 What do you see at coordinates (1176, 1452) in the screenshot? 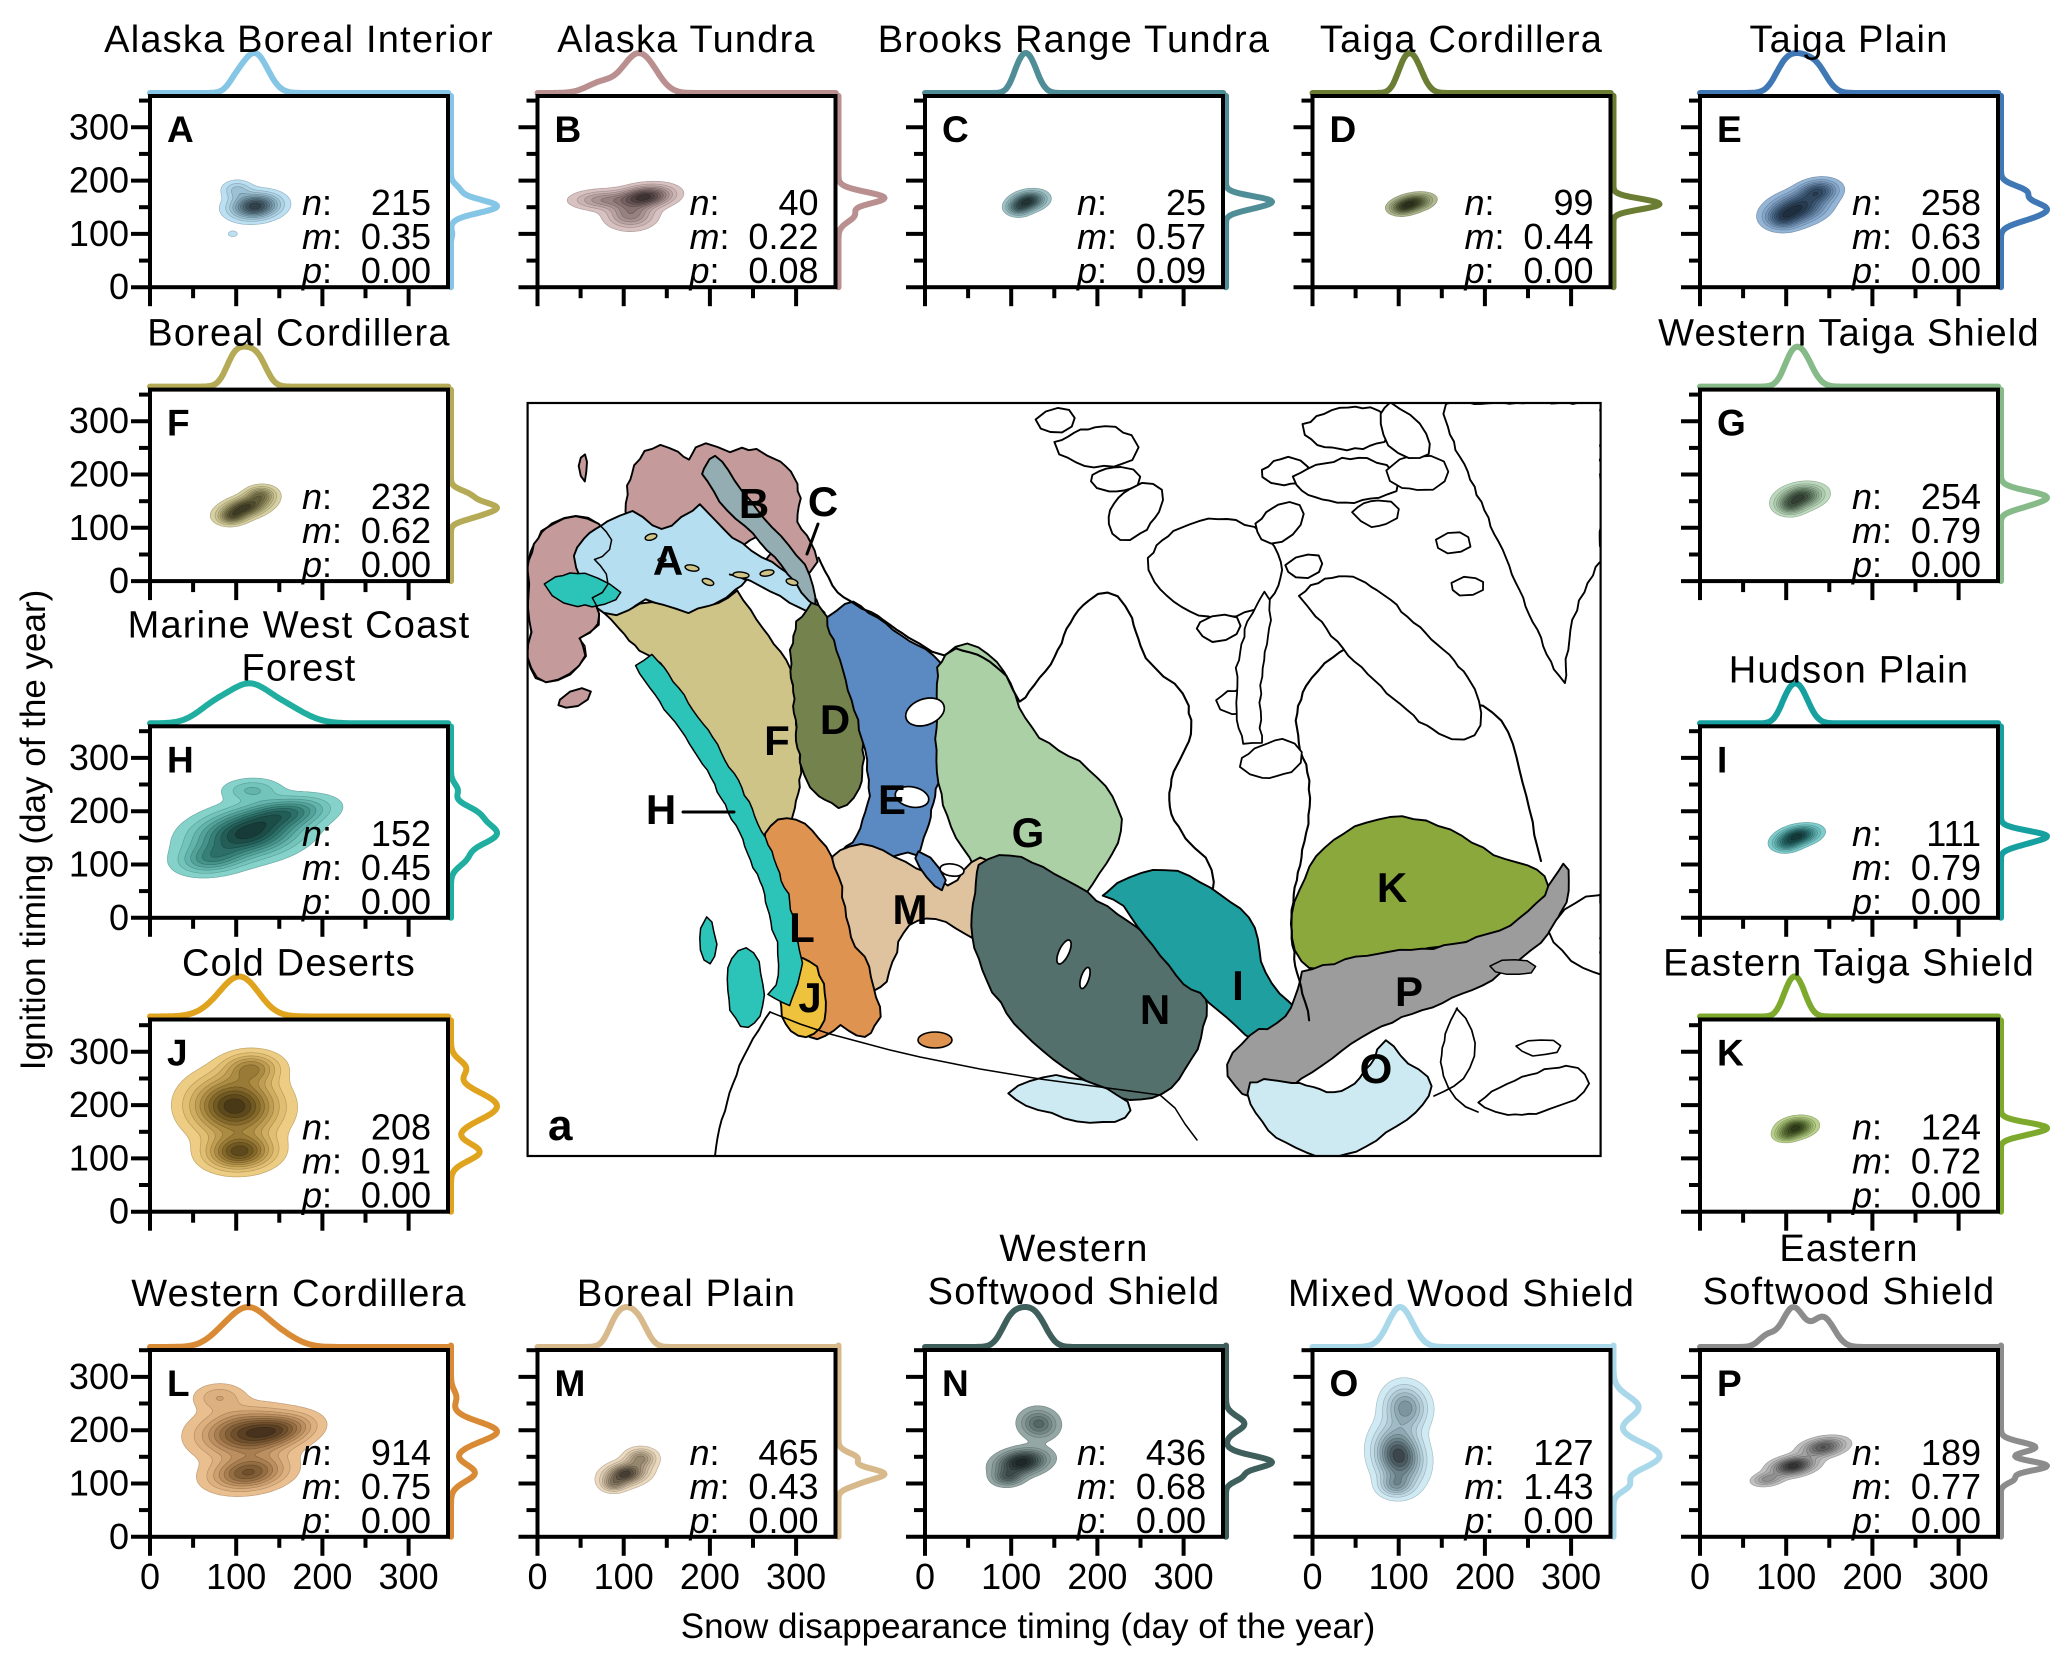
I see `svg-text: 436` at bounding box center [1176, 1452].